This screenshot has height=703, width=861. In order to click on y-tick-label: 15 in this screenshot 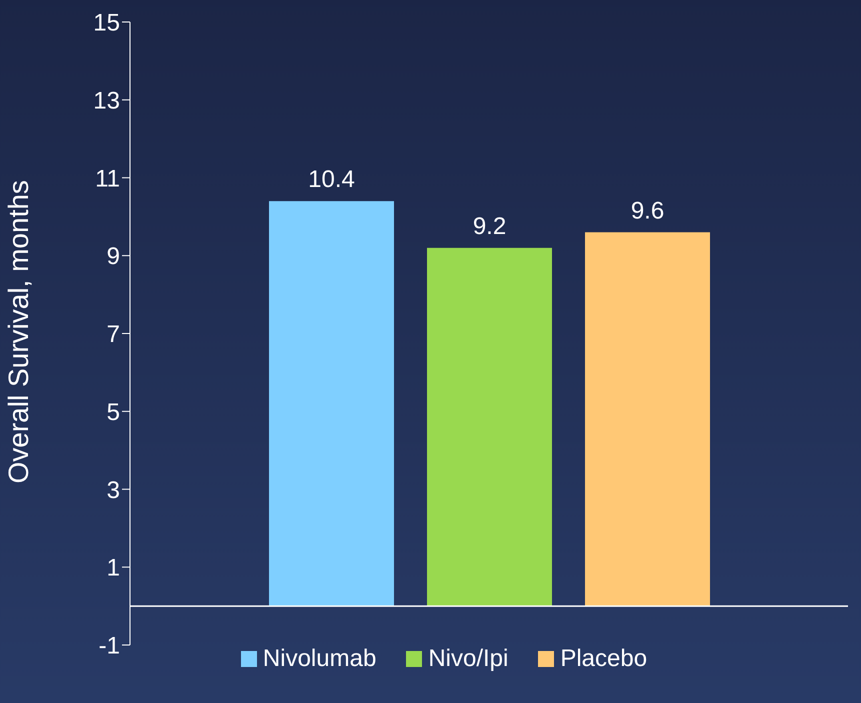, I will do `click(106, 23)`.